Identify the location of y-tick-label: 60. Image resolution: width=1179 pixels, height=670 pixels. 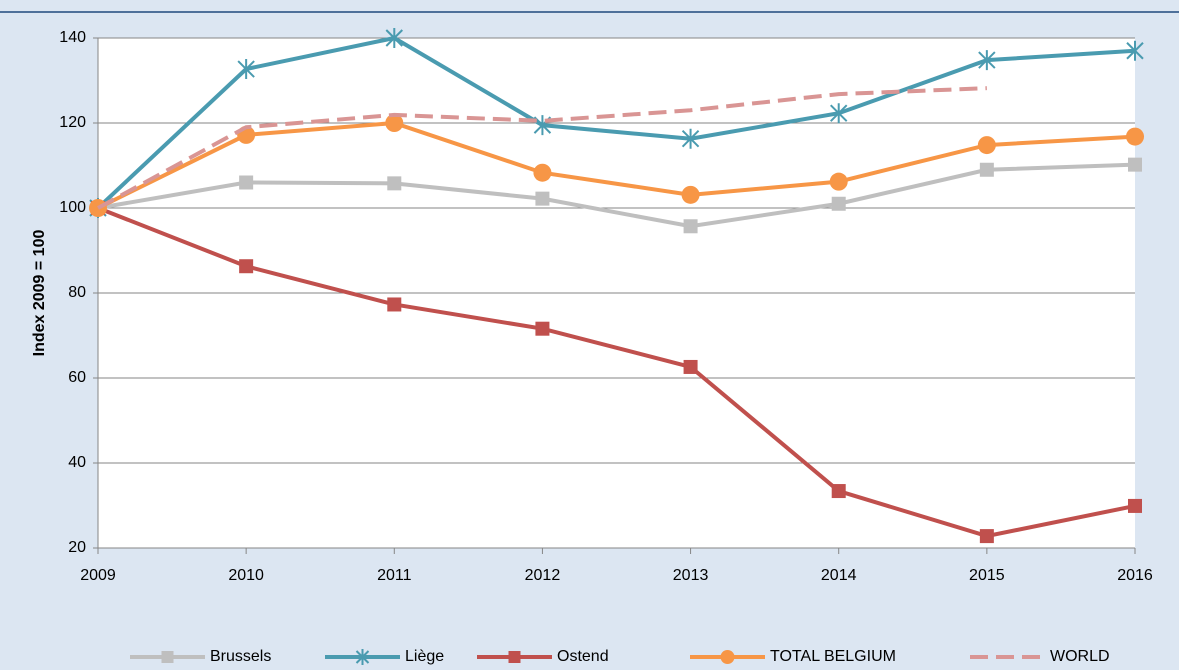
(77, 377).